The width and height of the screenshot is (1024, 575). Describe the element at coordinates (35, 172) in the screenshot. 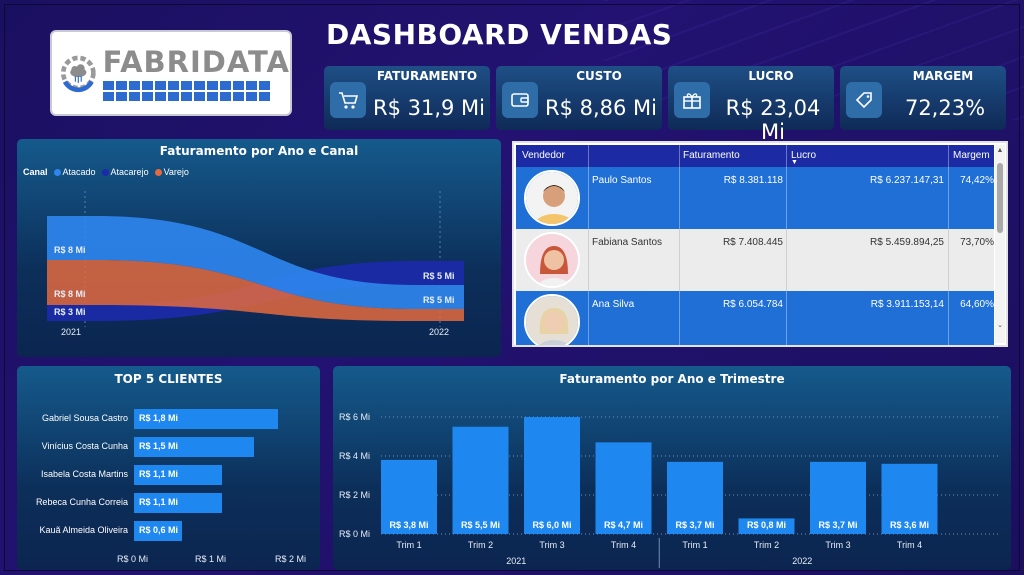

I see `legend-title: Canal` at that location.